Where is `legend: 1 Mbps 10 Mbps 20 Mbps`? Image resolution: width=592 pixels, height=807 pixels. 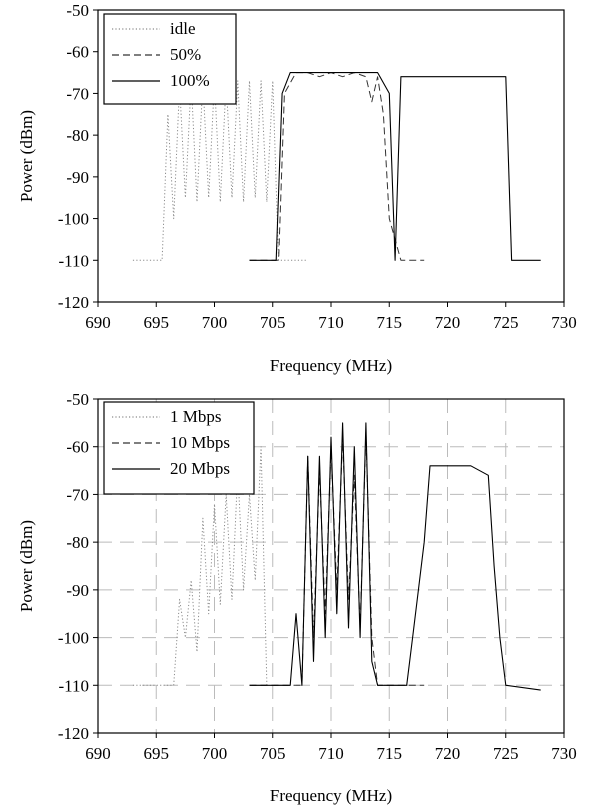 legend: 1 Mbps 10 Mbps 20 Mbps is located at coordinates (179, 448).